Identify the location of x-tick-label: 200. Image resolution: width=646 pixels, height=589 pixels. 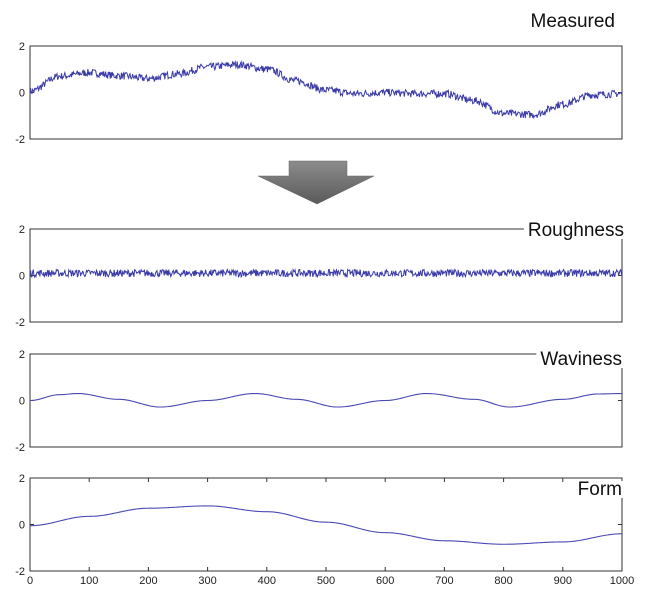
(148, 581).